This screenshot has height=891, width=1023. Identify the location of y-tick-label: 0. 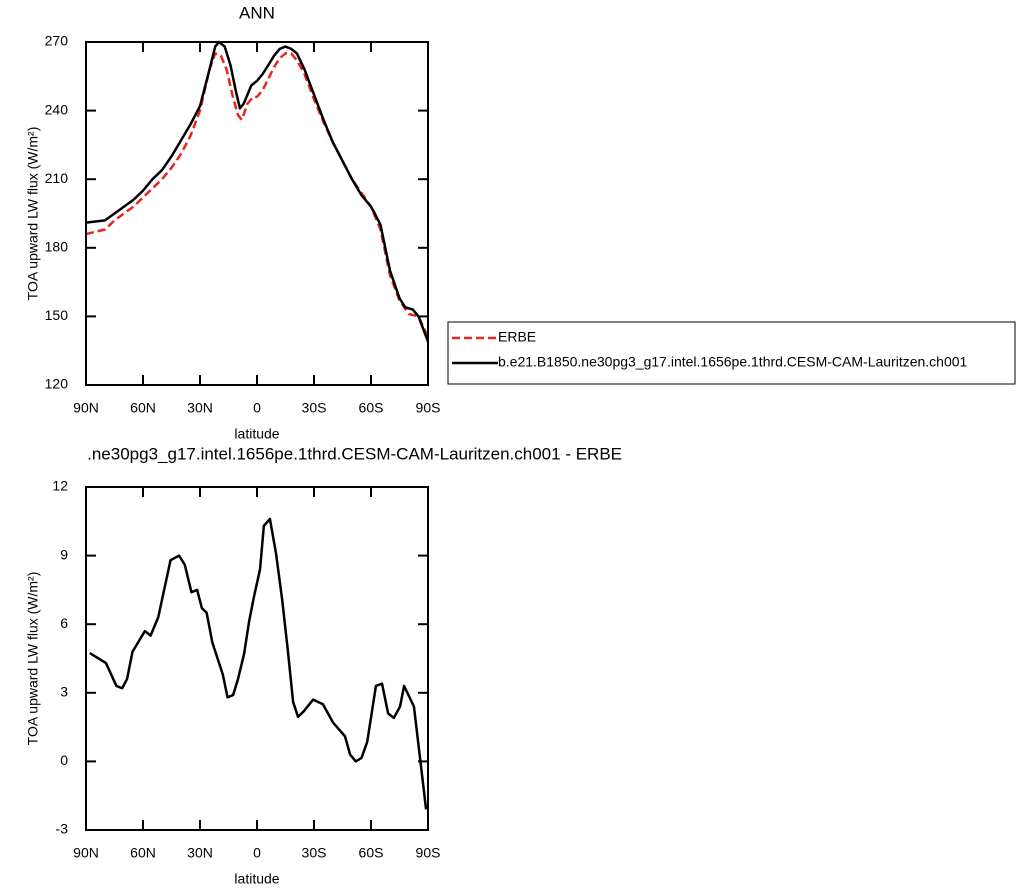
(64, 760).